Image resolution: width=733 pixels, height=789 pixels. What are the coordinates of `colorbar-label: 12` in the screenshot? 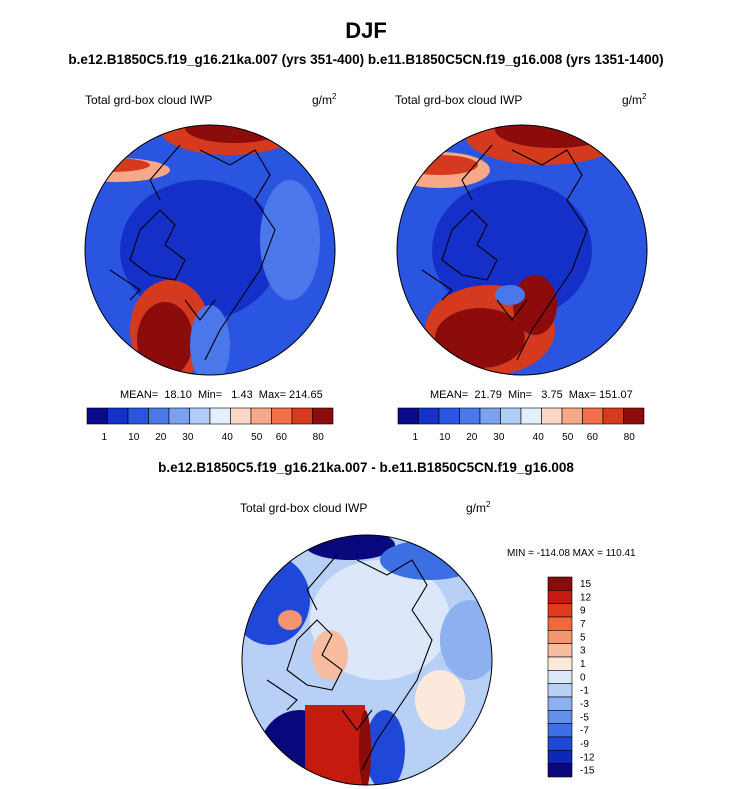 It's located at (586, 597).